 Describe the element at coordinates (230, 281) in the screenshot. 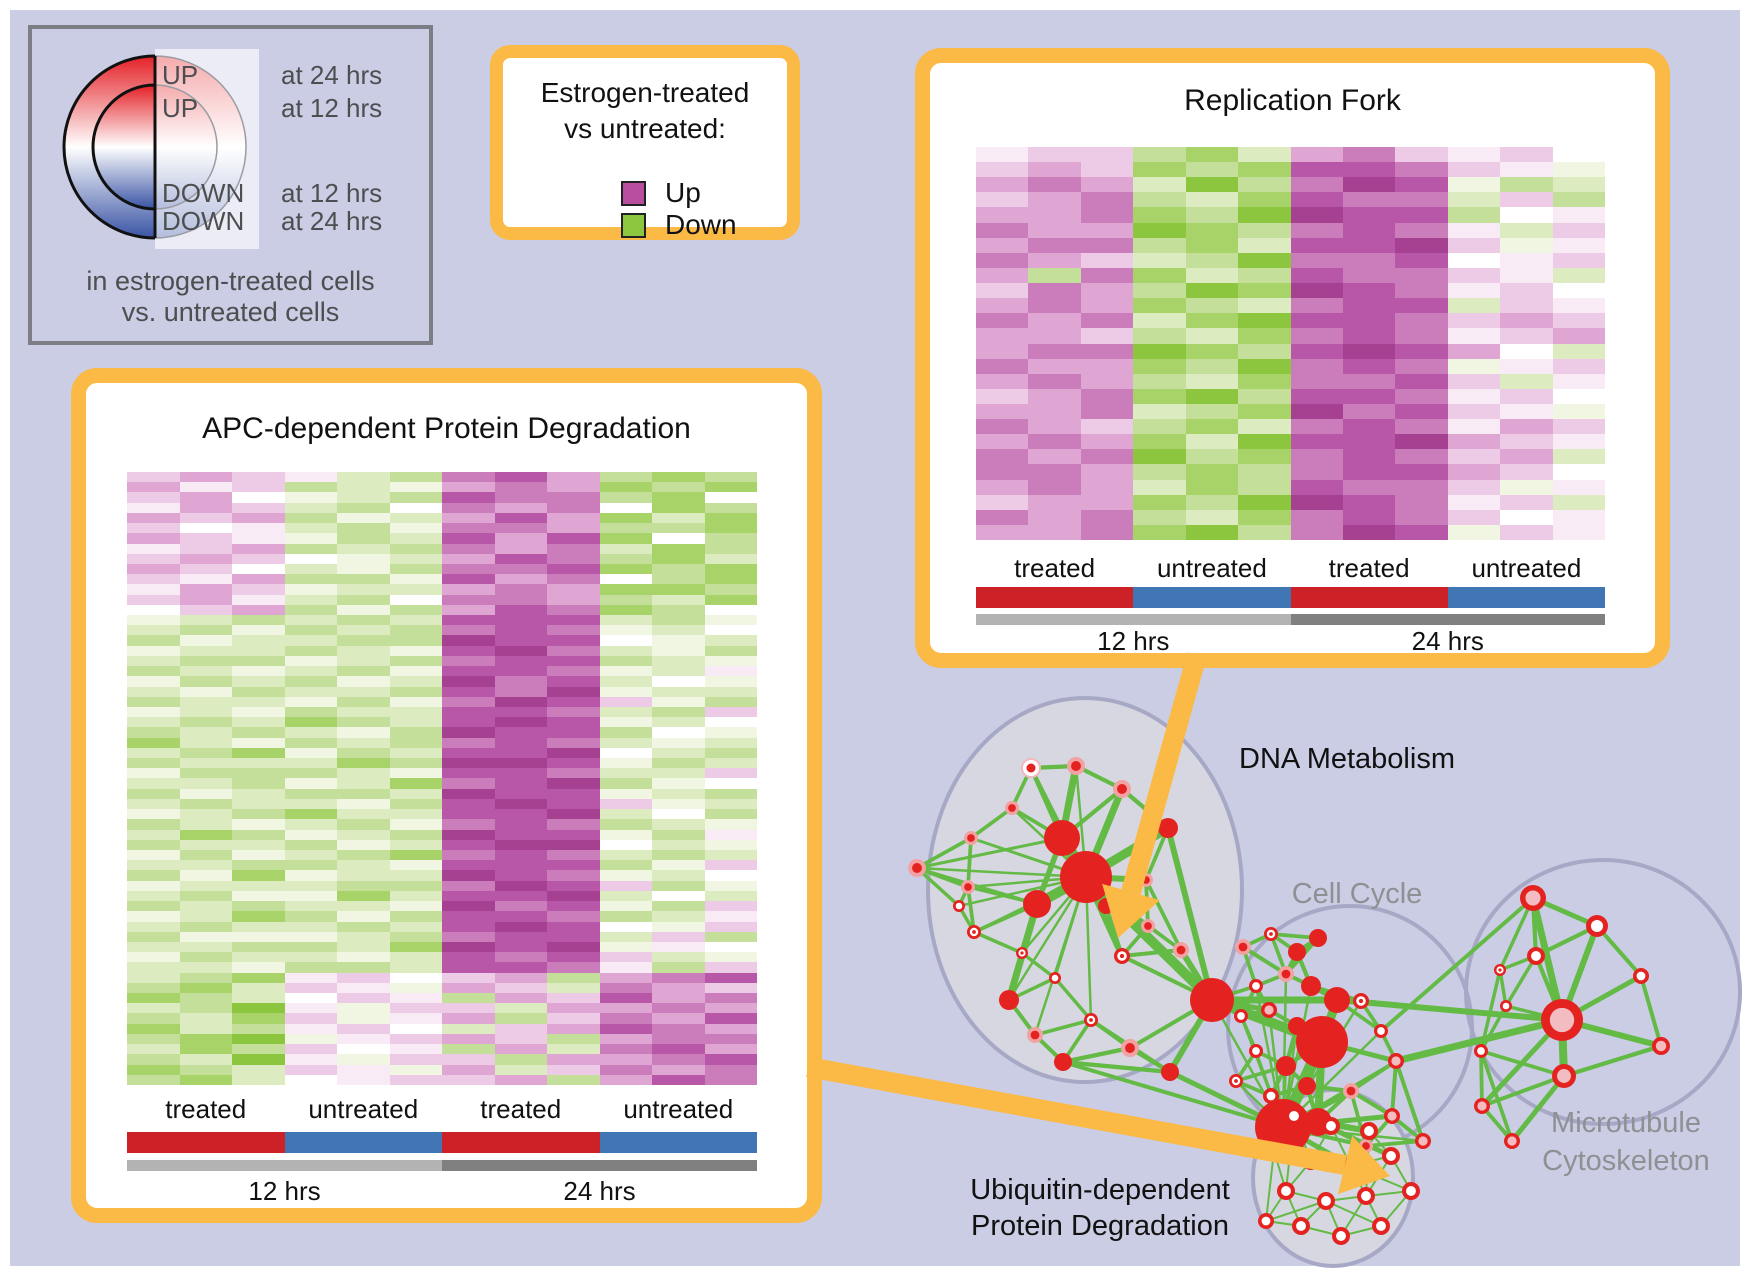

I see `caption-line-1: in estrogen-treated cells` at that location.